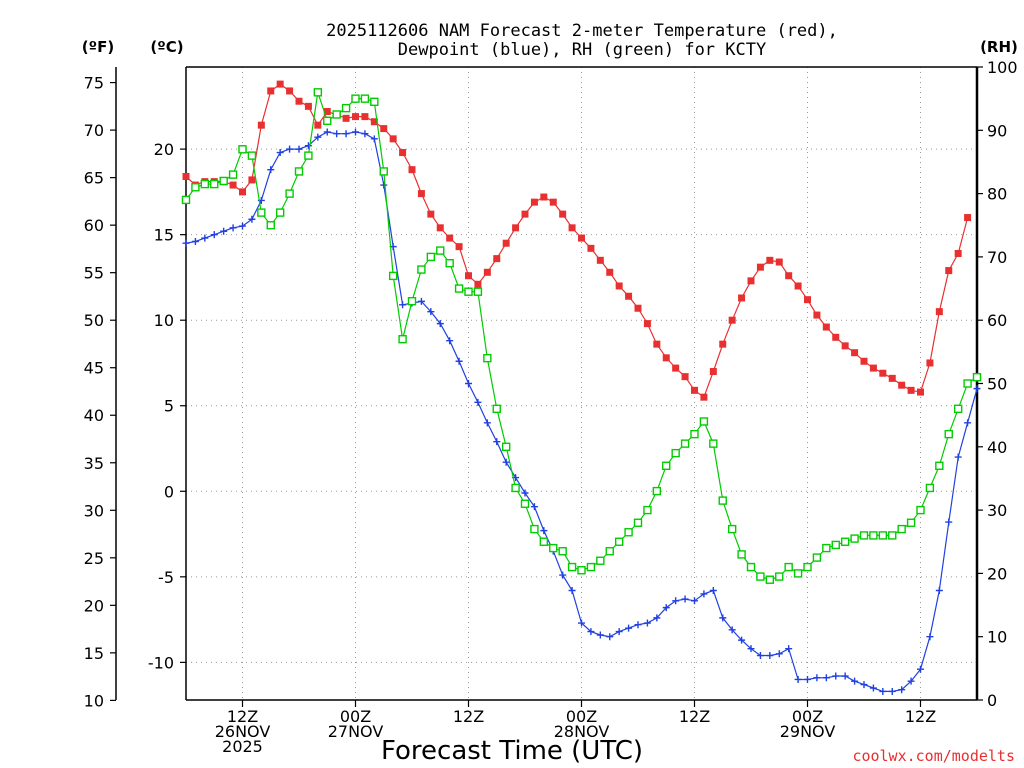 The height and width of the screenshot is (768, 1024). I want to click on fahrenheit-tick-label: 65, so click(94, 178).